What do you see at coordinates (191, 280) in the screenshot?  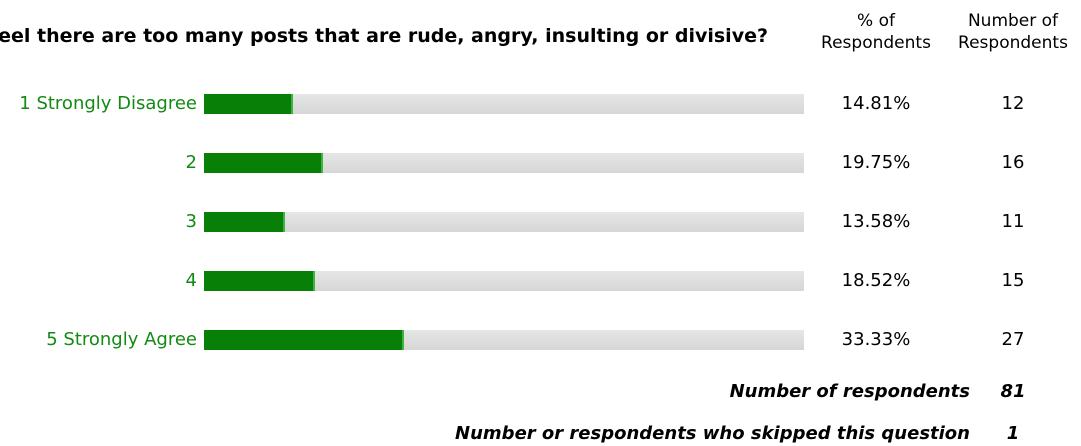 I see `row-label: 4` at bounding box center [191, 280].